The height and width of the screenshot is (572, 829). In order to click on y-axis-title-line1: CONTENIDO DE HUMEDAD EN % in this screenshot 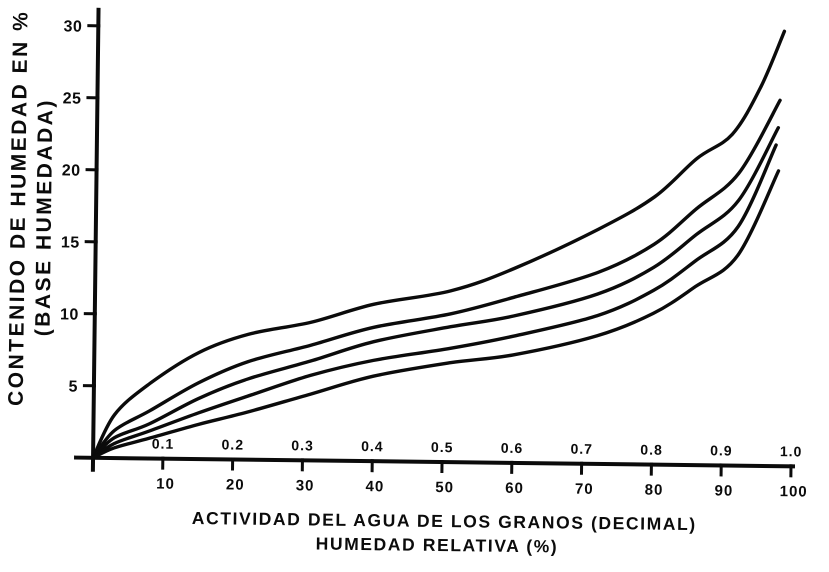, I will do `click(19, 208)`.